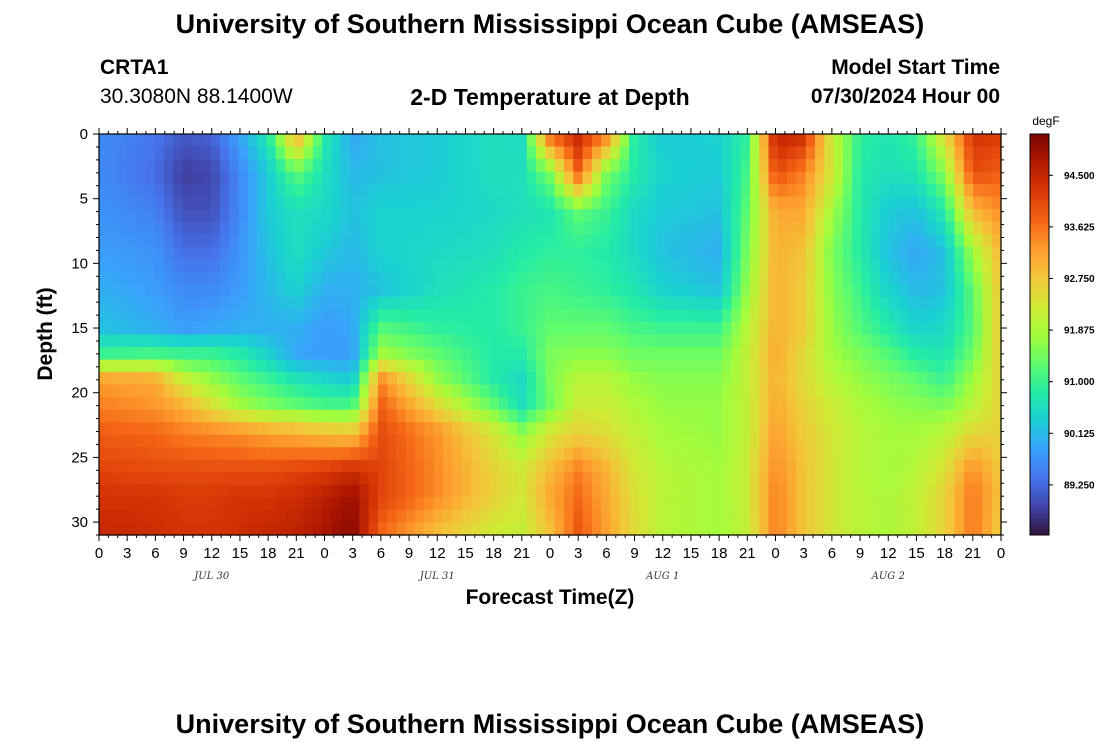 This screenshot has height=750, width=1100. What do you see at coordinates (1079, 485) in the screenshot?
I see `colorbar-tick-label: 89.250` at bounding box center [1079, 485].